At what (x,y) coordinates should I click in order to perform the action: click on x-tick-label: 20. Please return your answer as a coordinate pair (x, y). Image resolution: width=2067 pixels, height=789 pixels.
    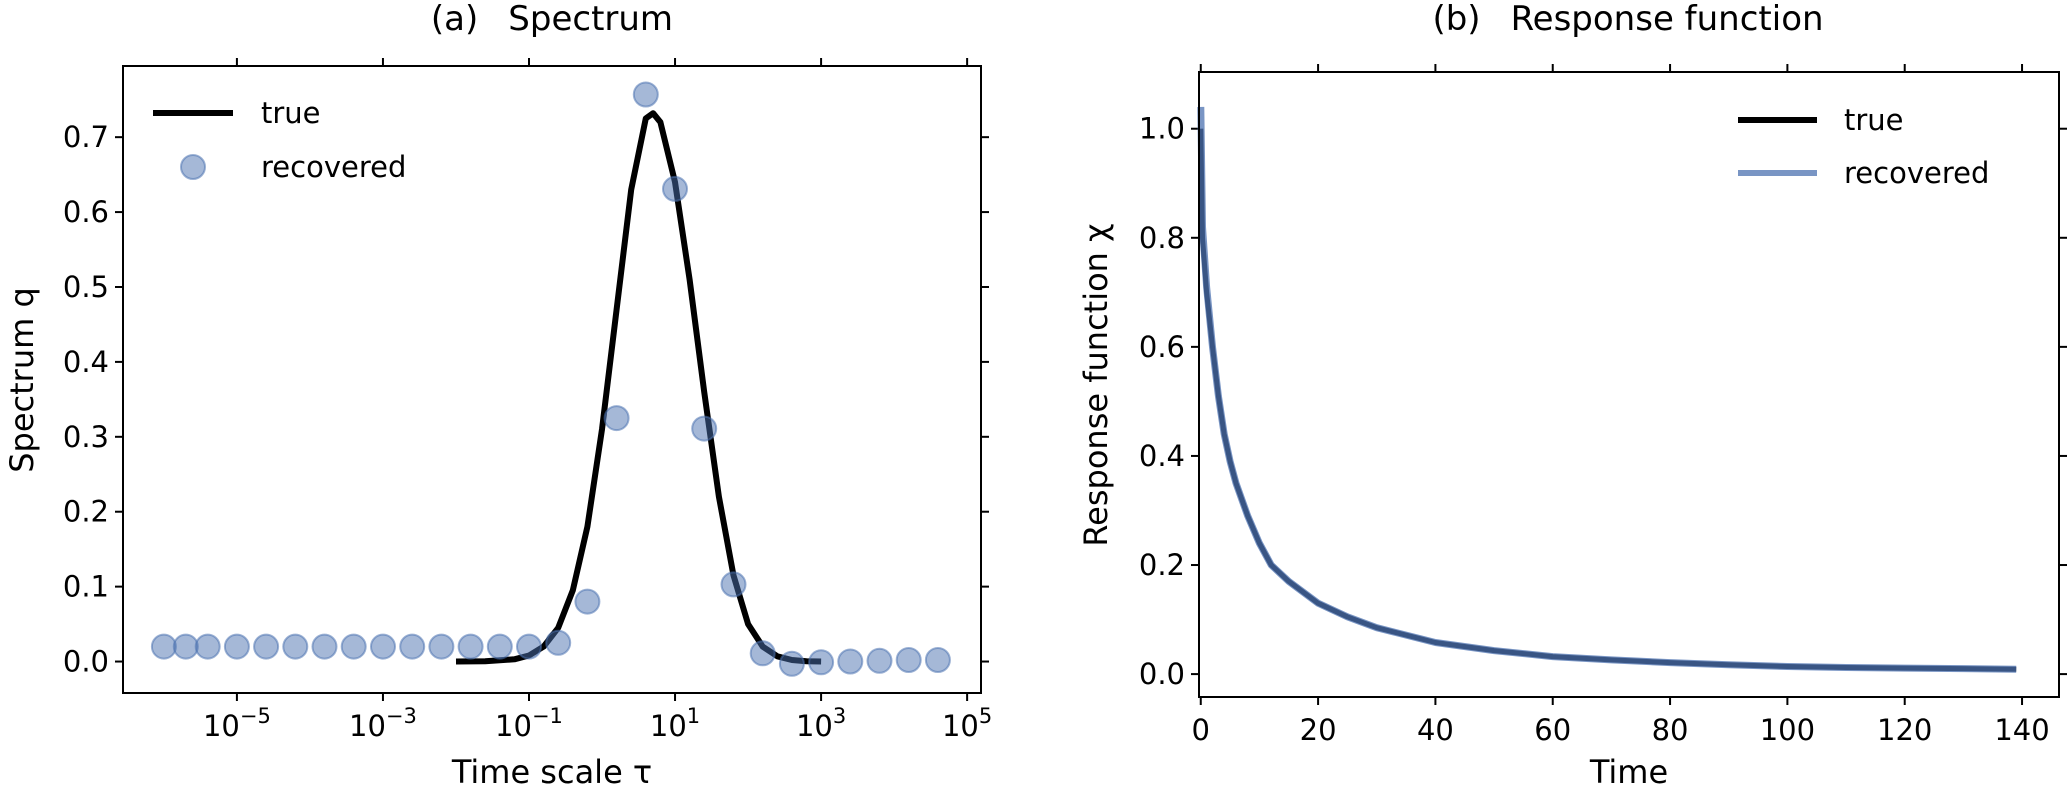
    Looking at the image, I should click on (1318, 730).